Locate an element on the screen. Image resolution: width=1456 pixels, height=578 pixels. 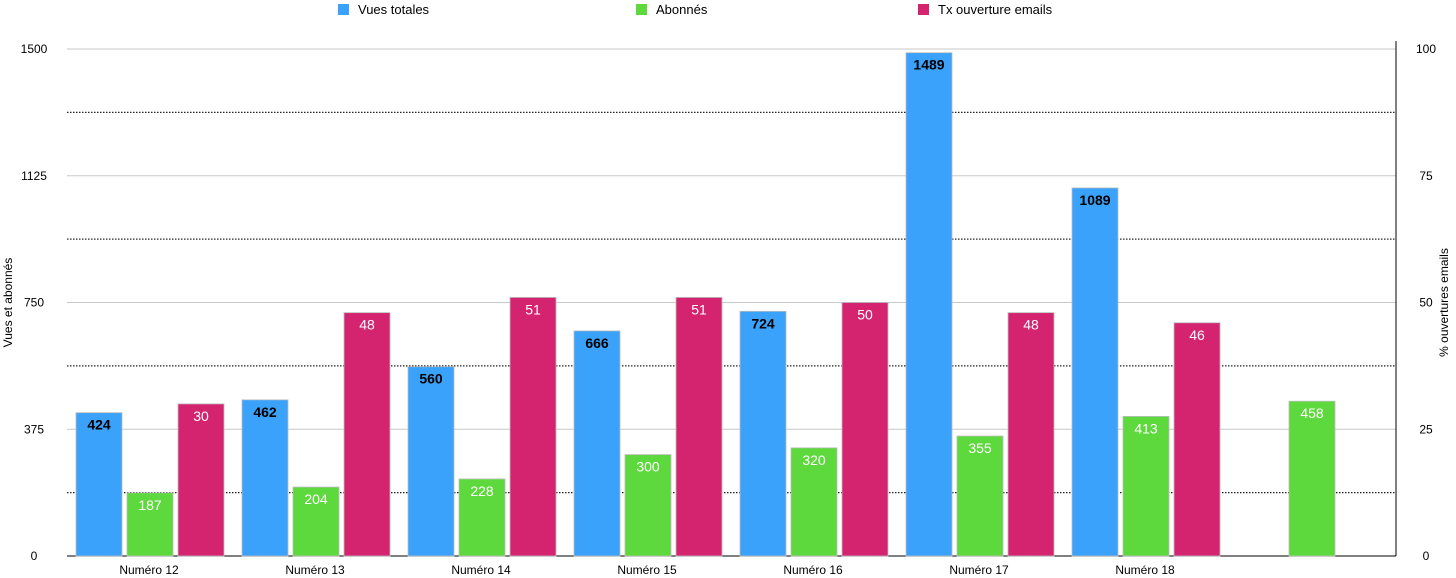
y-right-tick-label: 100 is located at coordinates (1426, 49).